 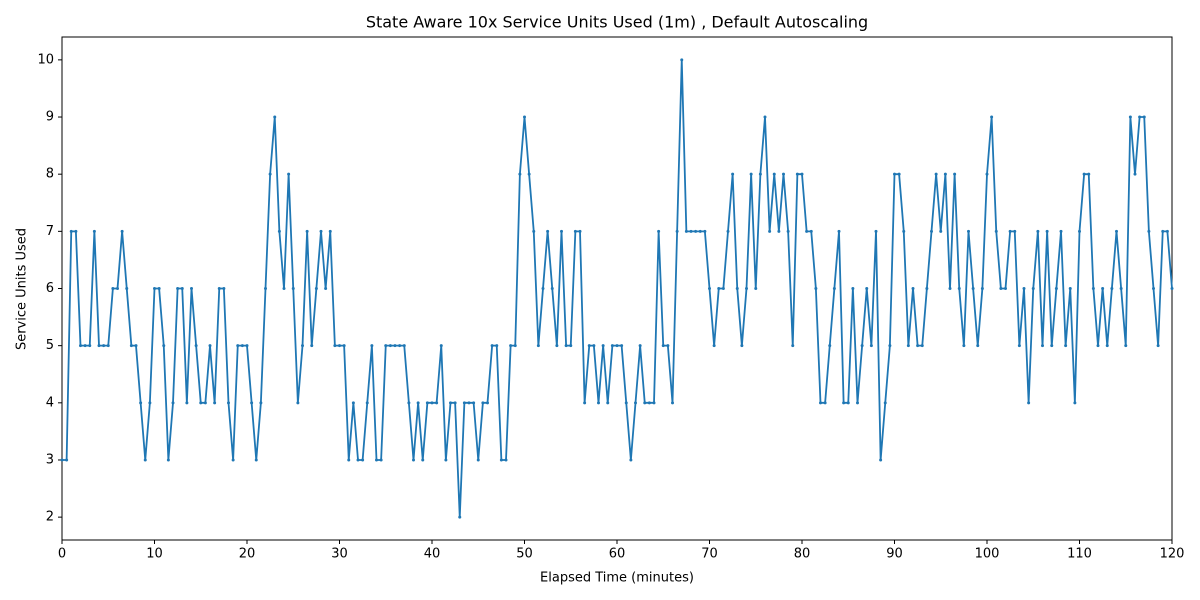 What do you see at coordinates (802, 554) in the screenshot?
I see `x-tick-label: 80` at bounding box center [802, 554].